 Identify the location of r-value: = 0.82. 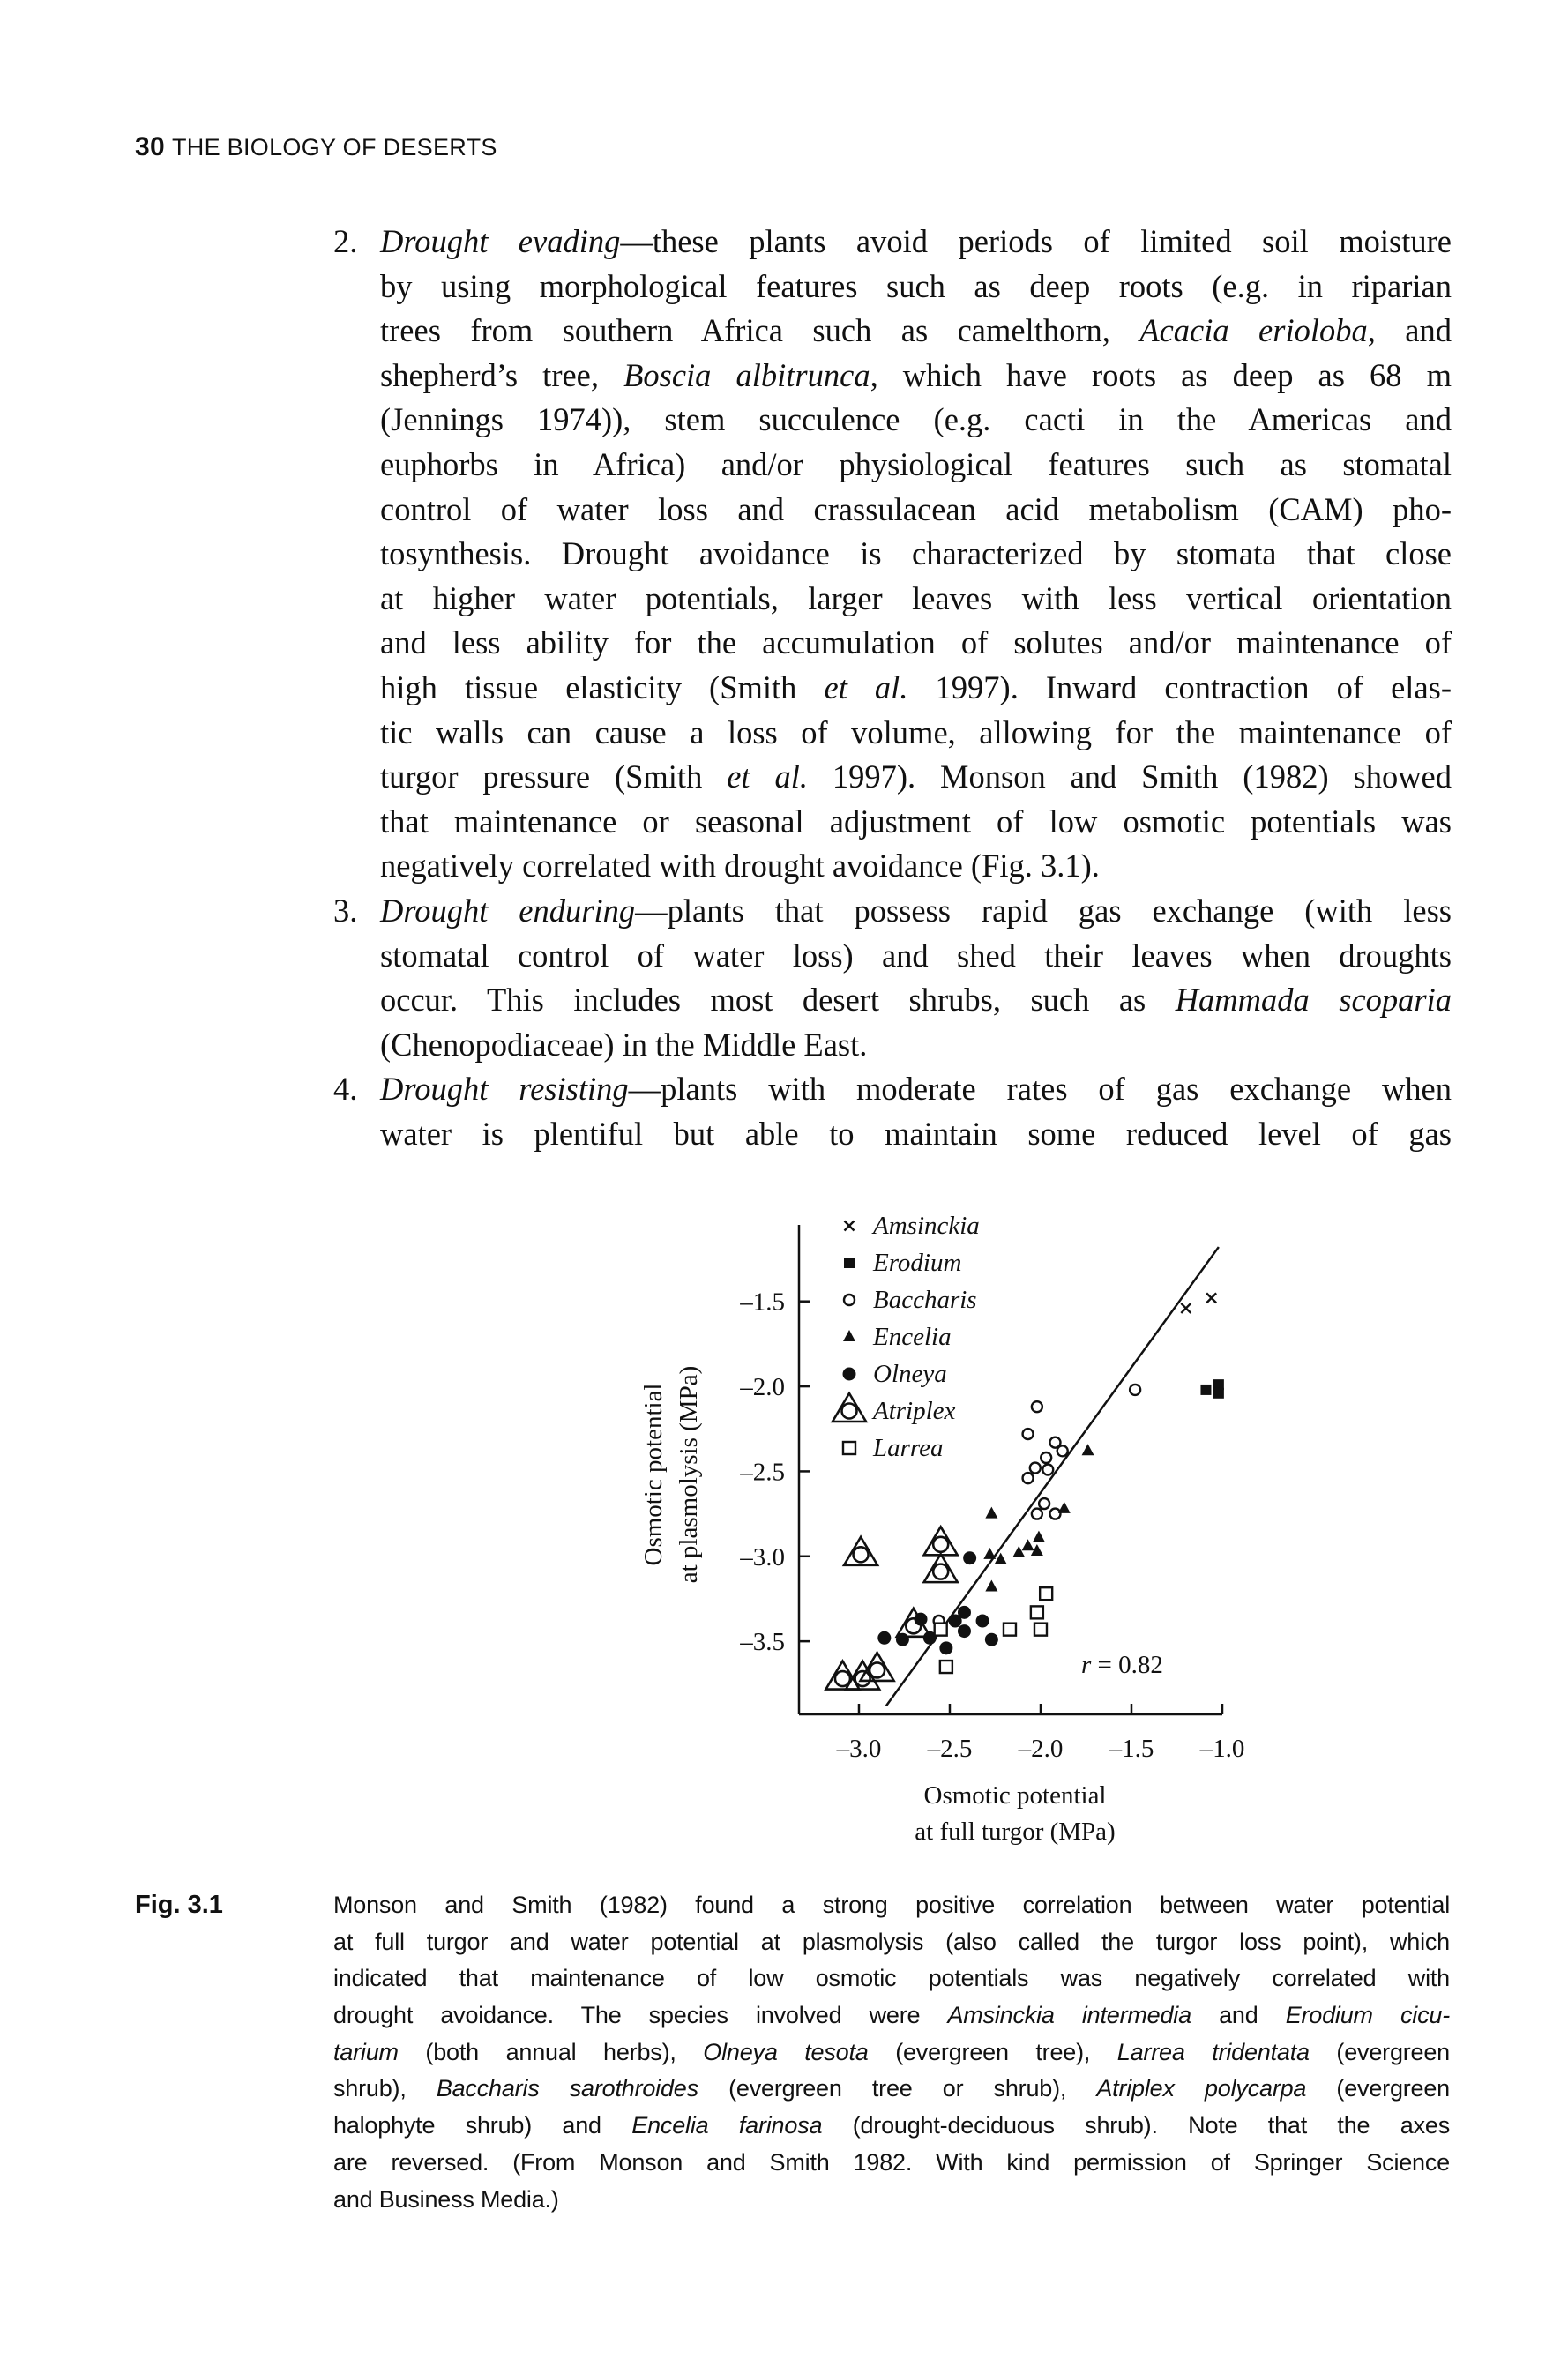
(1127, 1665).